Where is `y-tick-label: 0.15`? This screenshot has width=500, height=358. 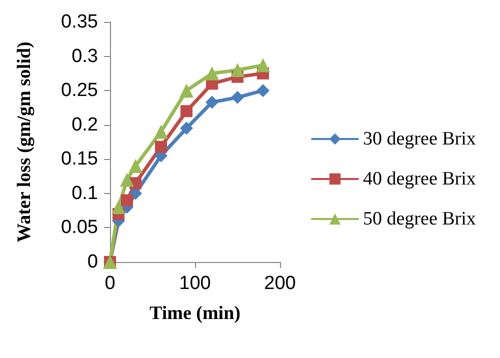 y-tick-label: 0.15 is located at coordinates (79, 159).